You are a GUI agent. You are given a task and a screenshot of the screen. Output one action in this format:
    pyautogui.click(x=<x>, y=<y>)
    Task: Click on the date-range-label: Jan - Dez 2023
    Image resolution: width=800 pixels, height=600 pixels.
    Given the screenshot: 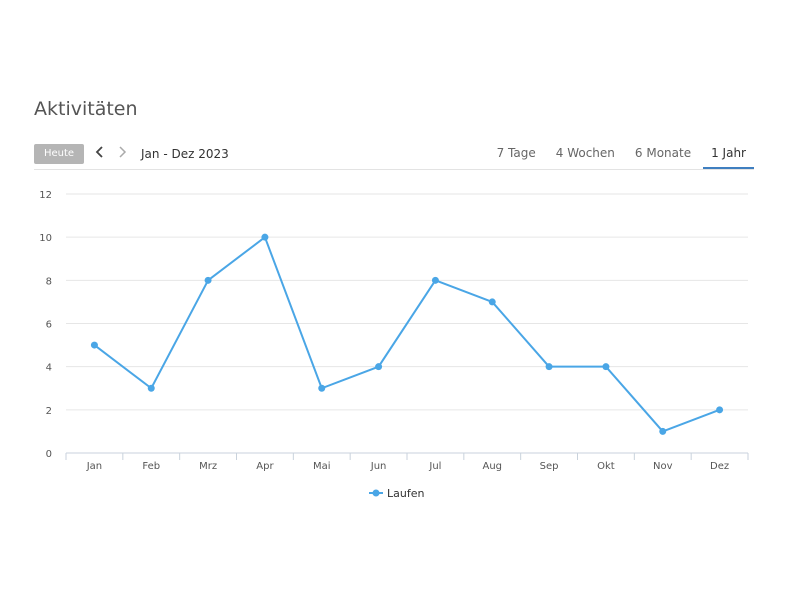 What is the action you would take?
    pyautogui.click(x=185, y=154)
    